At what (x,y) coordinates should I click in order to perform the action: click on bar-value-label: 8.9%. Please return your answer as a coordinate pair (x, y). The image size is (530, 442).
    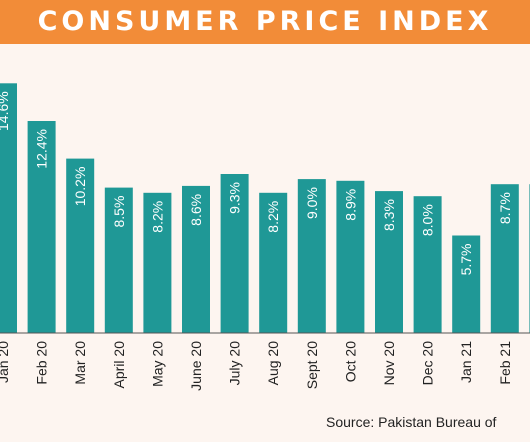
    Looking at the image, I should click on (350, 205).